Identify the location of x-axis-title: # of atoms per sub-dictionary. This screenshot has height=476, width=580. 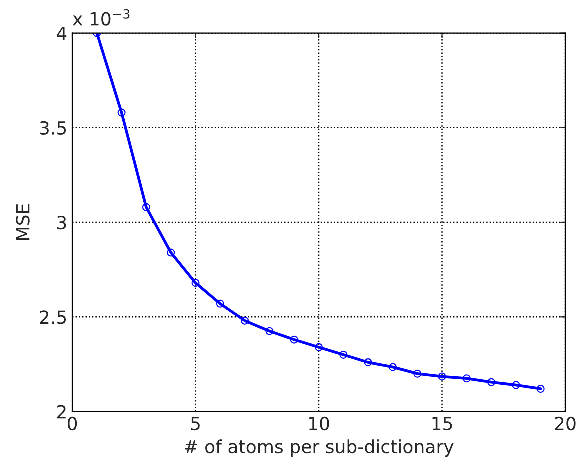
(319, 449).